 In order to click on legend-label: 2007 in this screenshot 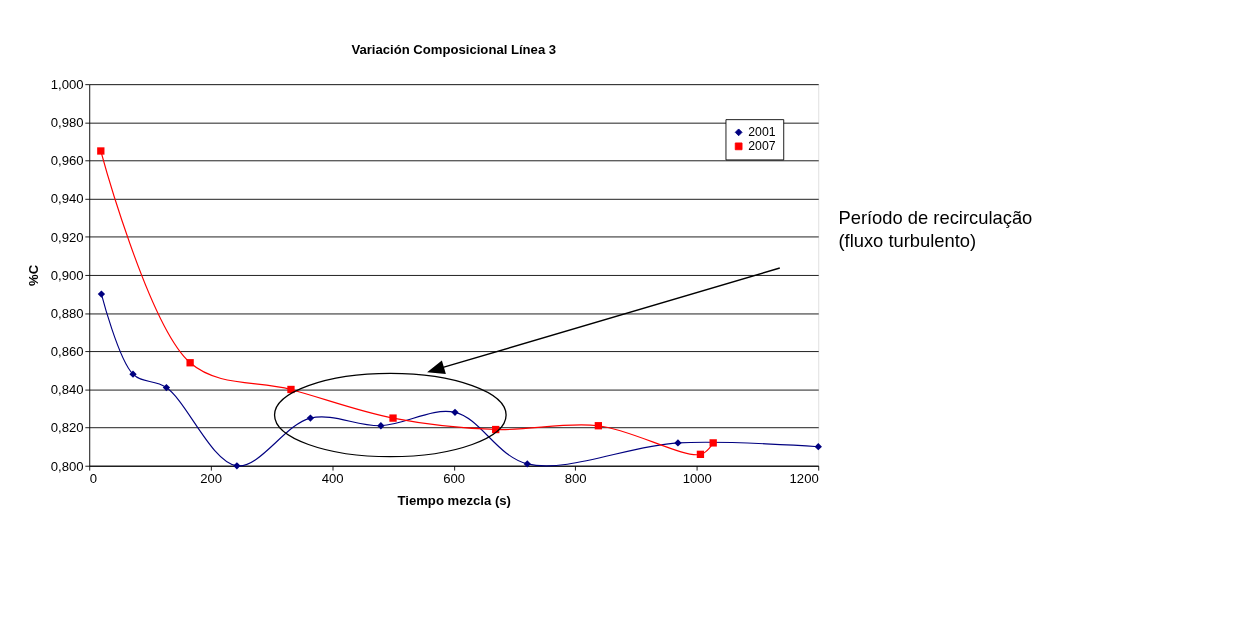, I will do `click(762, 145)`.